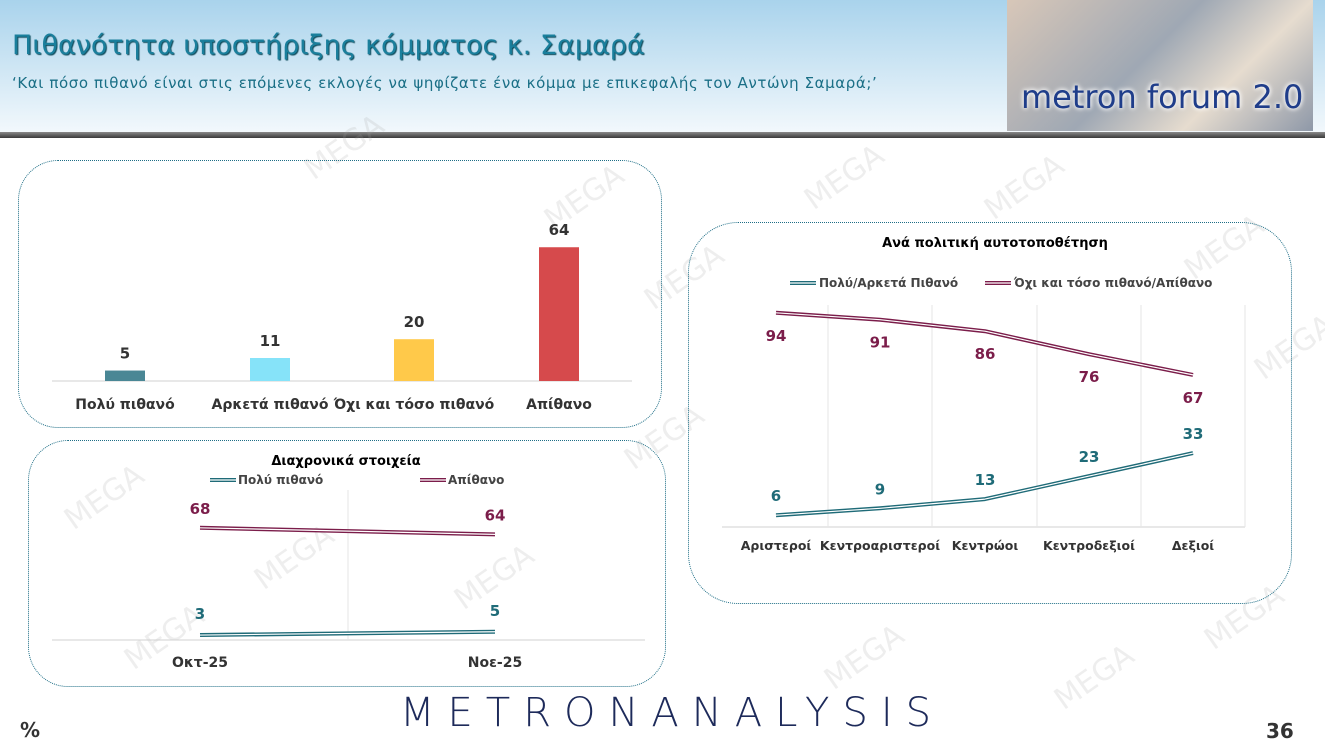  What do you see at coordinates (985, 354) in the screenshot?
I see `data-label: 86` at bounding box center [985, 354].